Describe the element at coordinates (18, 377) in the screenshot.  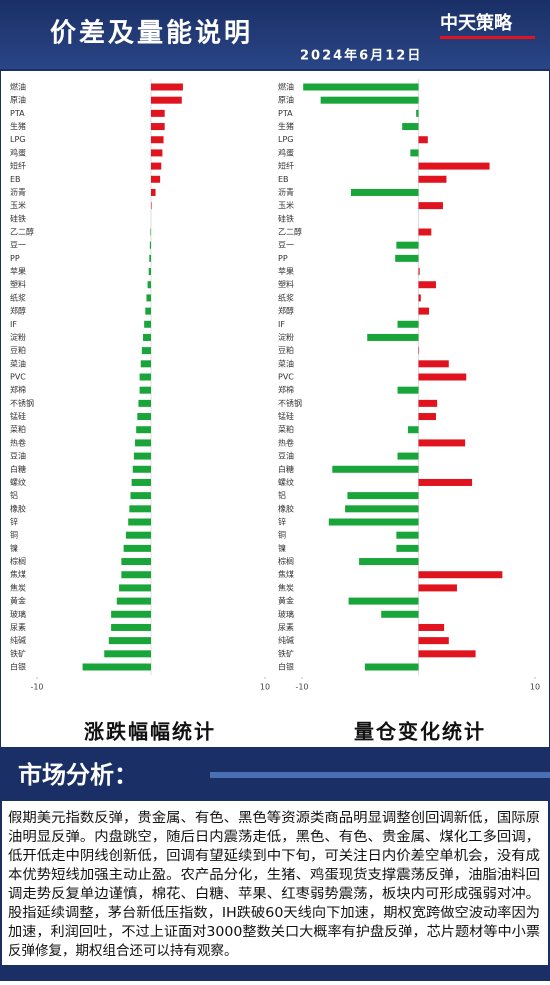
I see `category-label: PVC` at that location.